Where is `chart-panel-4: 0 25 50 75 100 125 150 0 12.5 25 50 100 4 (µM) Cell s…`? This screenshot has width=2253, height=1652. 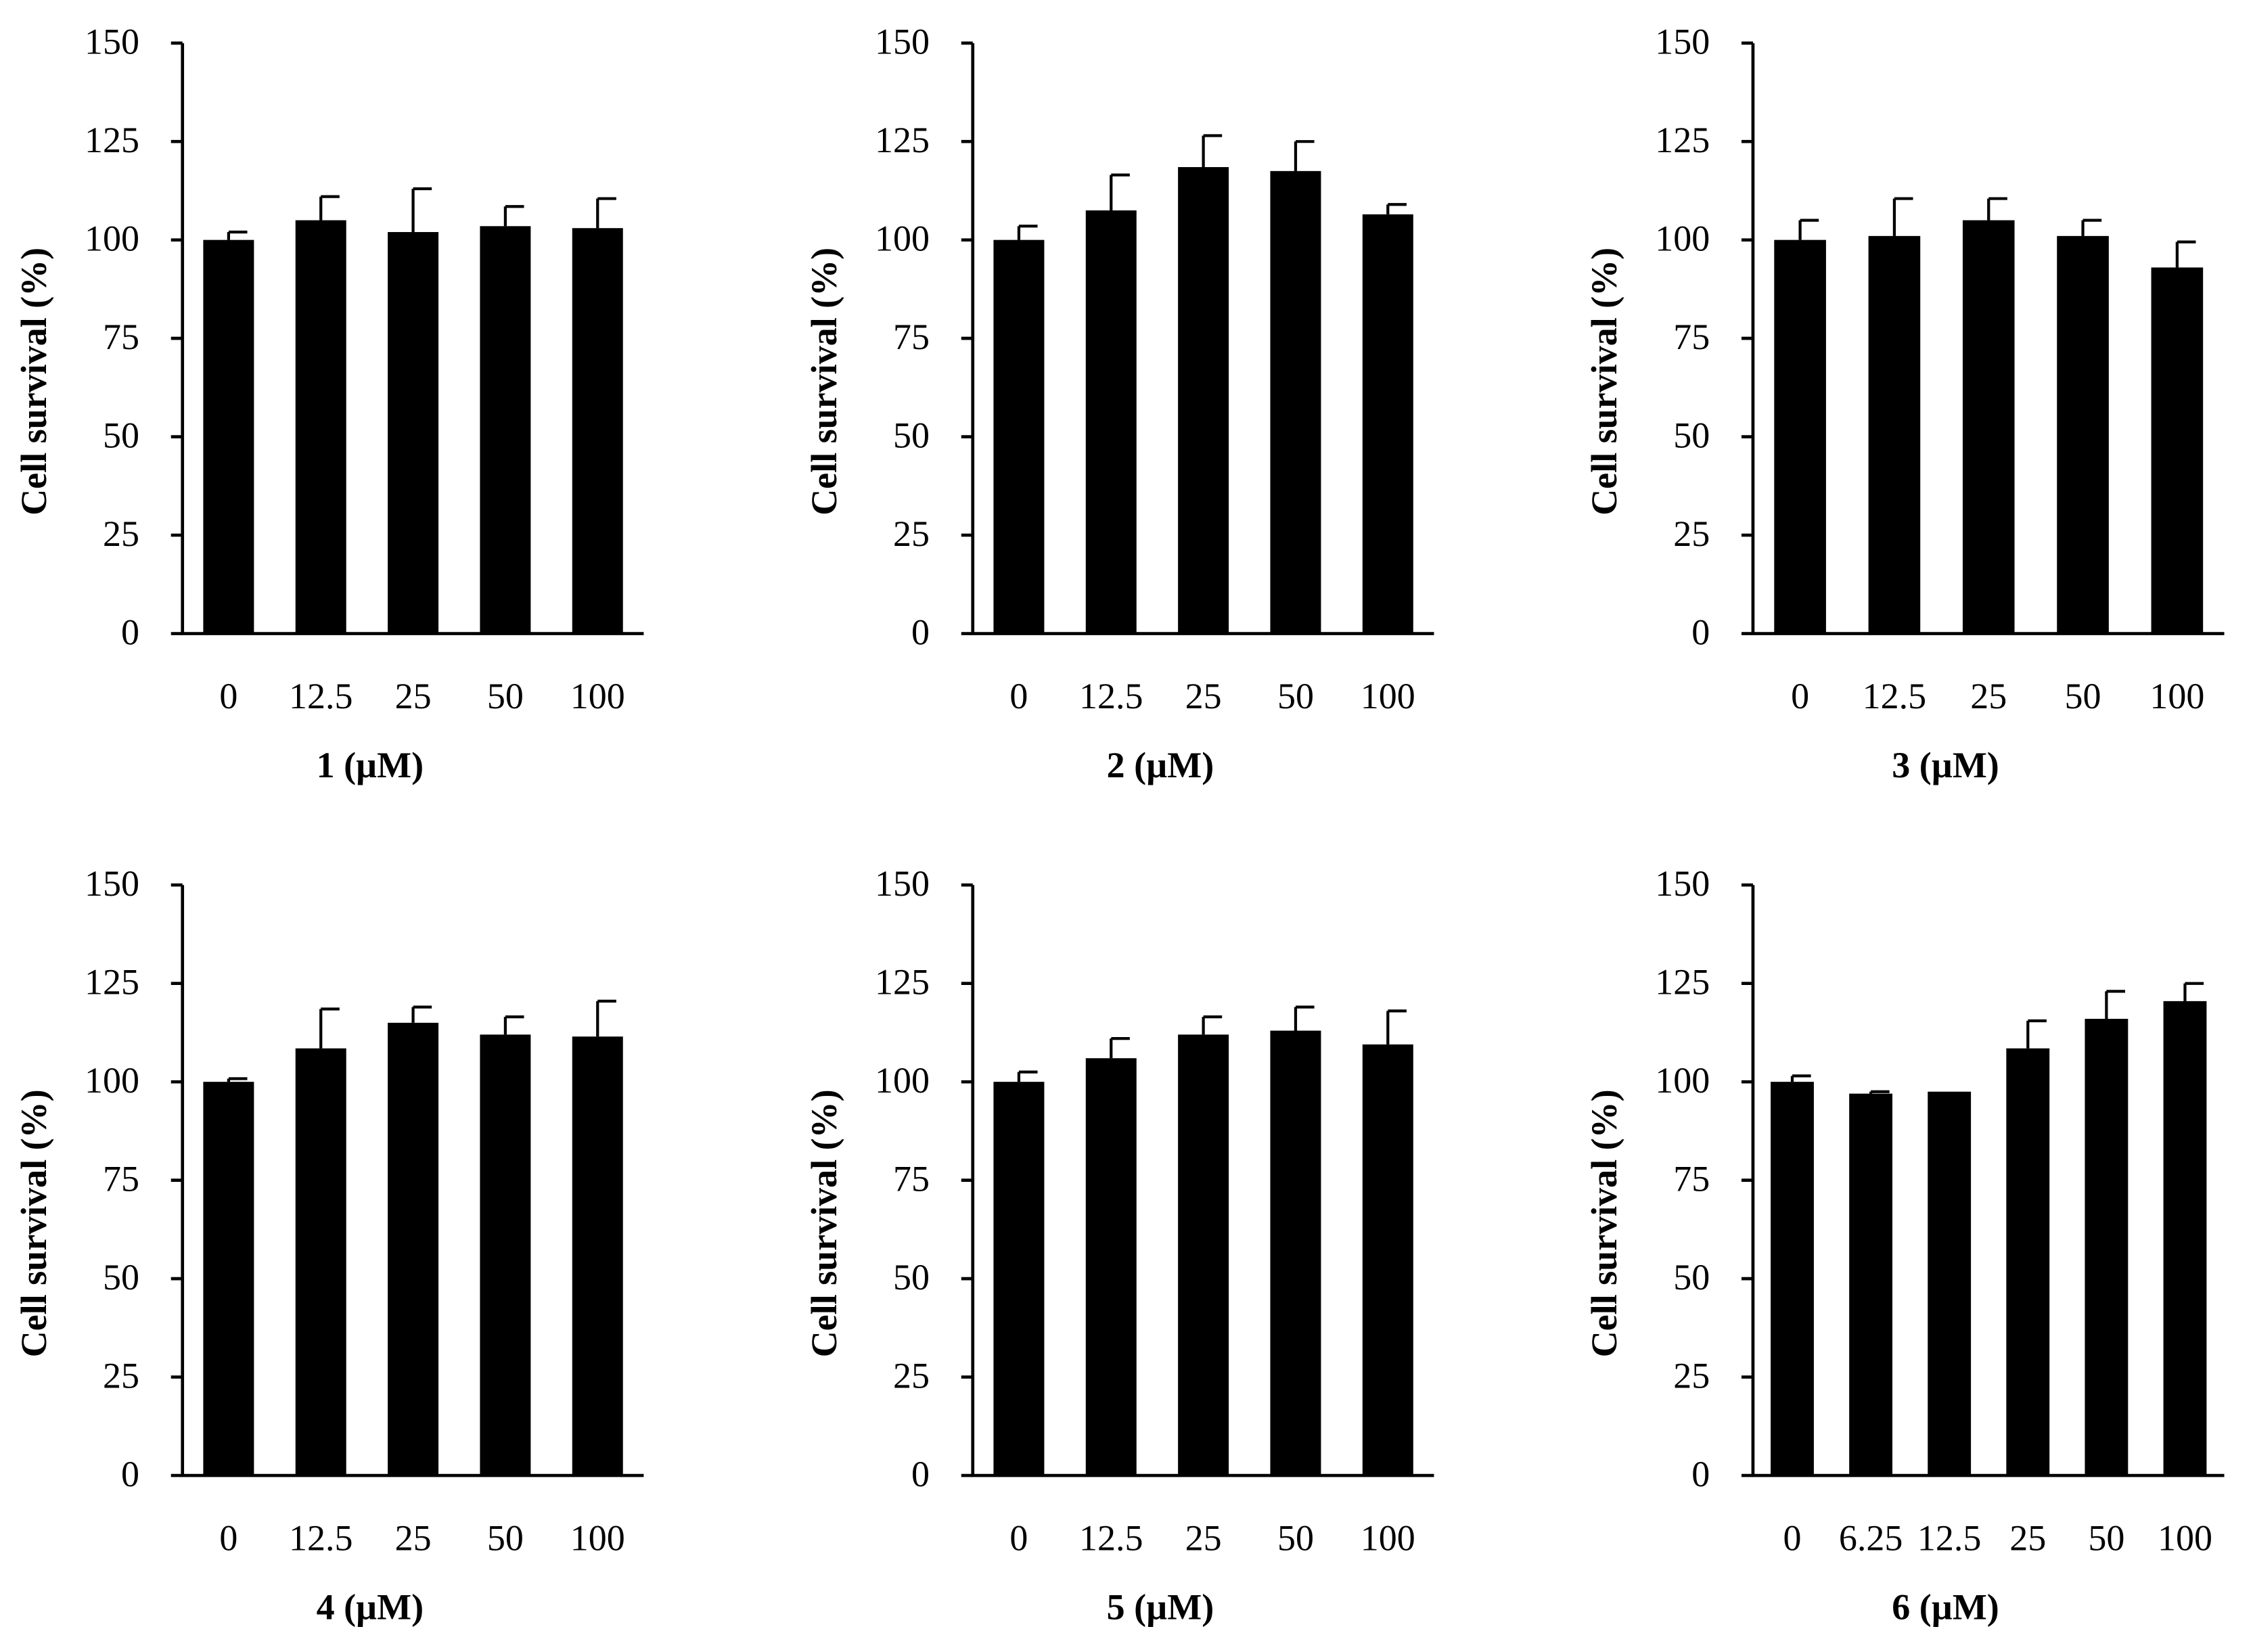
chart-panel-4: 0 25 50 75 100 125 150 0 12.5 25 50 100 4 (µM) Cell s… is located at coordinates (329, 1245).